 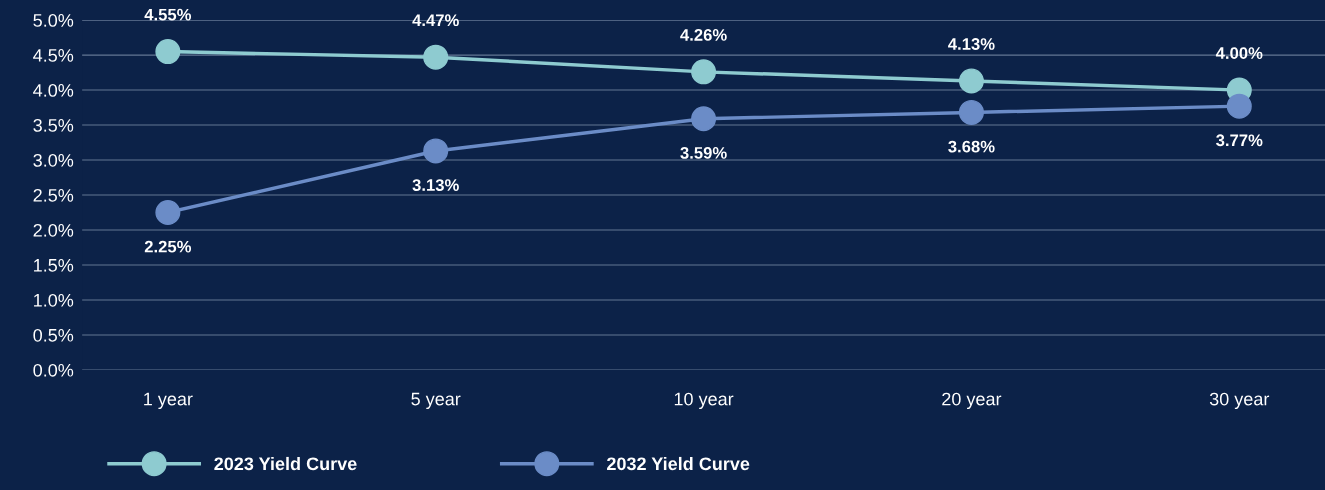 What do you see at coordinates (168, 14) in the screenshot?
I see `data-label: 4.55%` at bounding box center [168, 14].